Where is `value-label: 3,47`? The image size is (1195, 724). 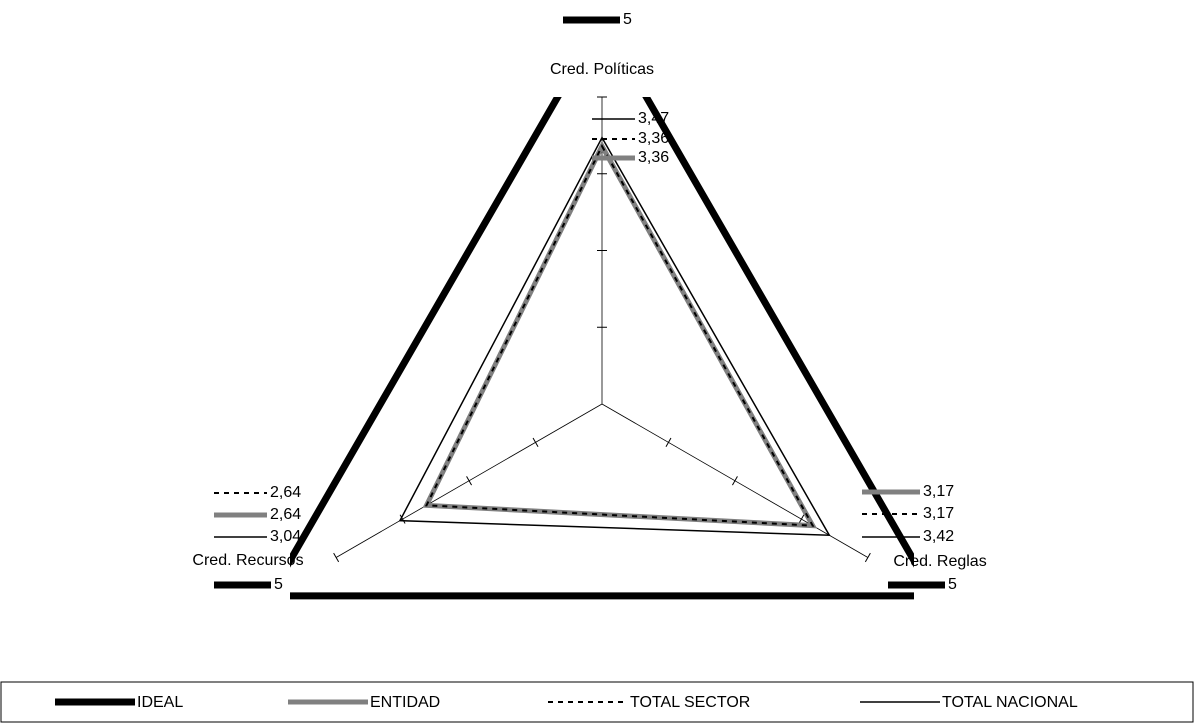 value-label: 3,47 is located at coordinates (653, 118).